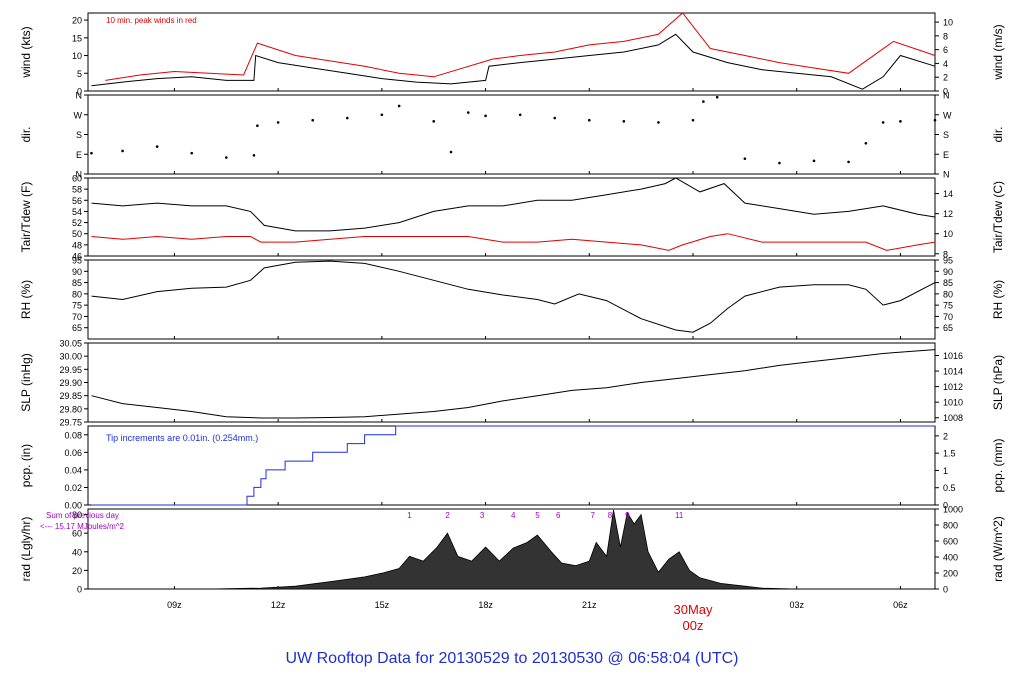 The height and width of the screenshot is (700, 1024). Describe the element at coordinates (77, 571) in the screenshot. I see `rad-ytick-label: 20` at that location.